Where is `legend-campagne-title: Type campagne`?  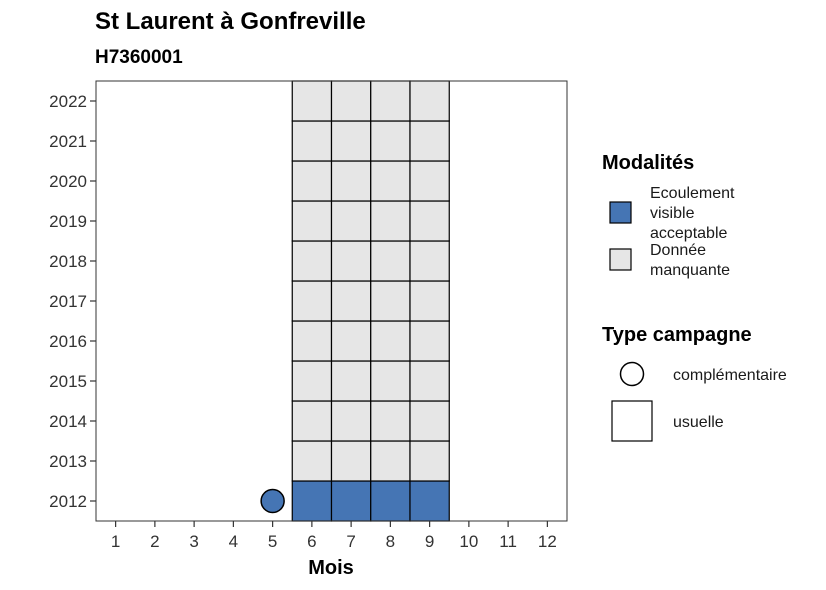 legend-campagne-title: Type campagne is located at coordinates (677, 335).